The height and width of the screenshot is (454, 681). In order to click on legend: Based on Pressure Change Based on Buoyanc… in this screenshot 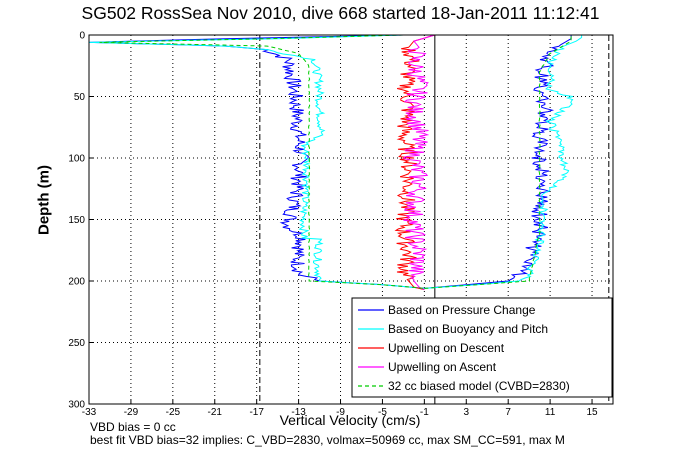, I will do `click(482, 347)`.